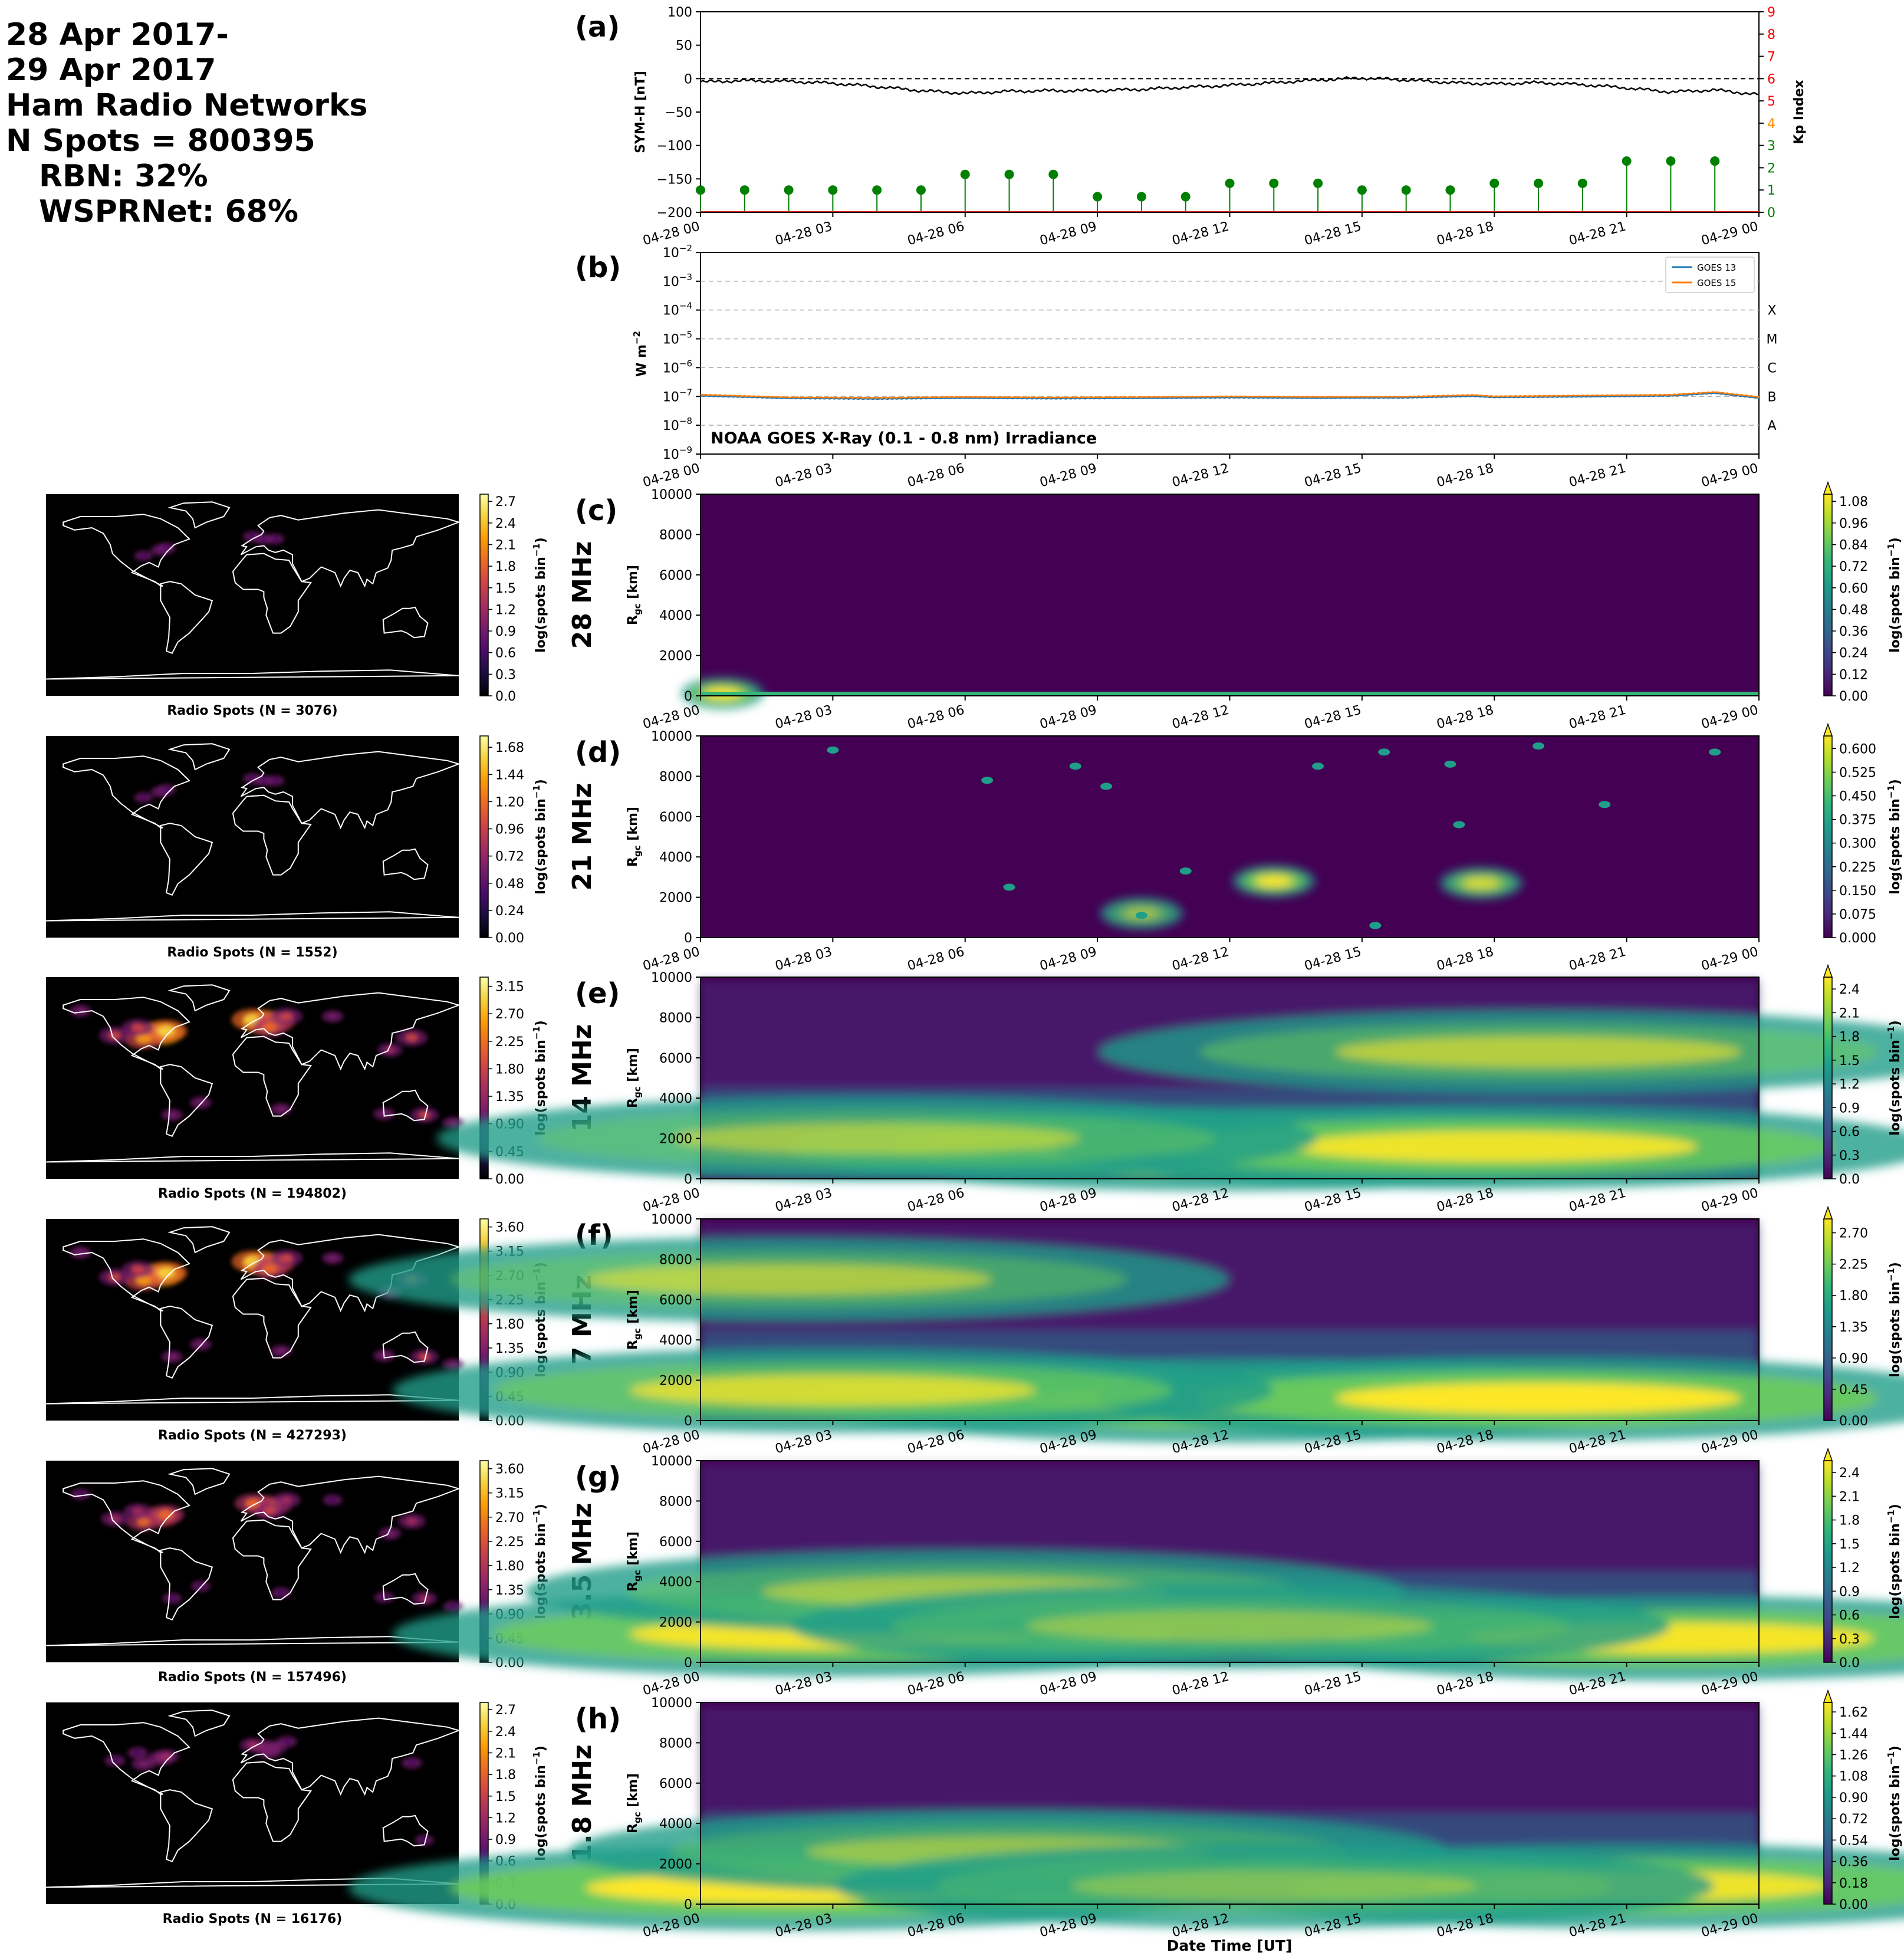  Describe the element at coordinates (1858, 772) in the screenshot. I see `heatmap-colorbar-tick-label: 0.525` at that location.